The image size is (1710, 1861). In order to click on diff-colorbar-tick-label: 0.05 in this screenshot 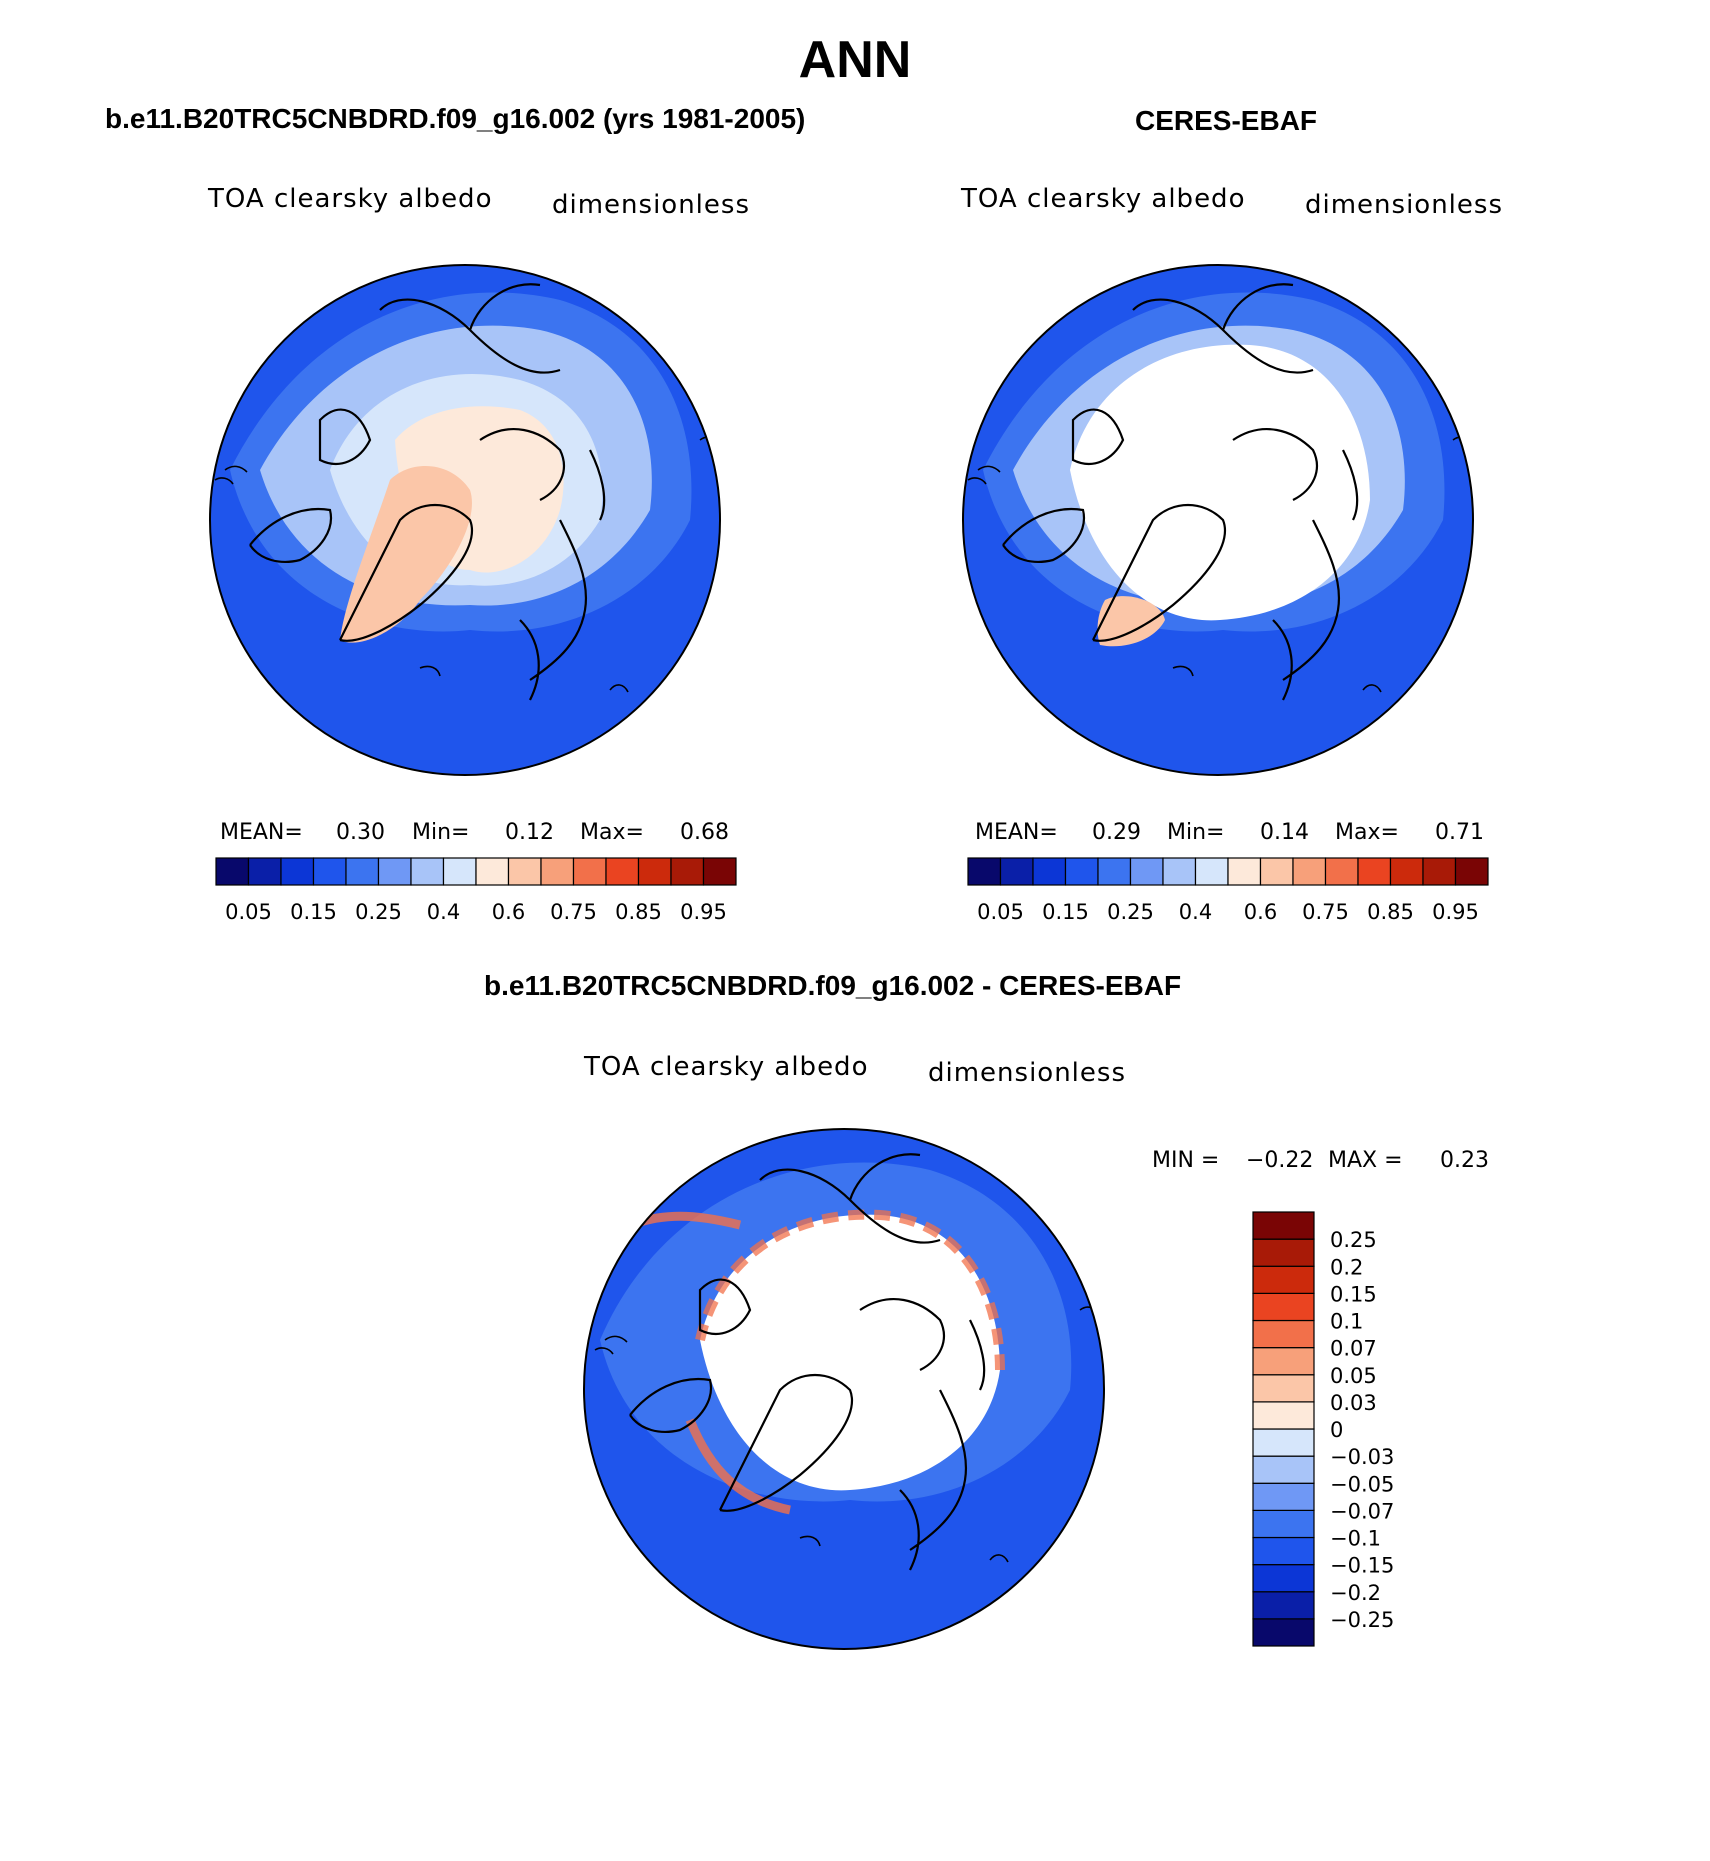, I will do `click(1353, 1376)`.